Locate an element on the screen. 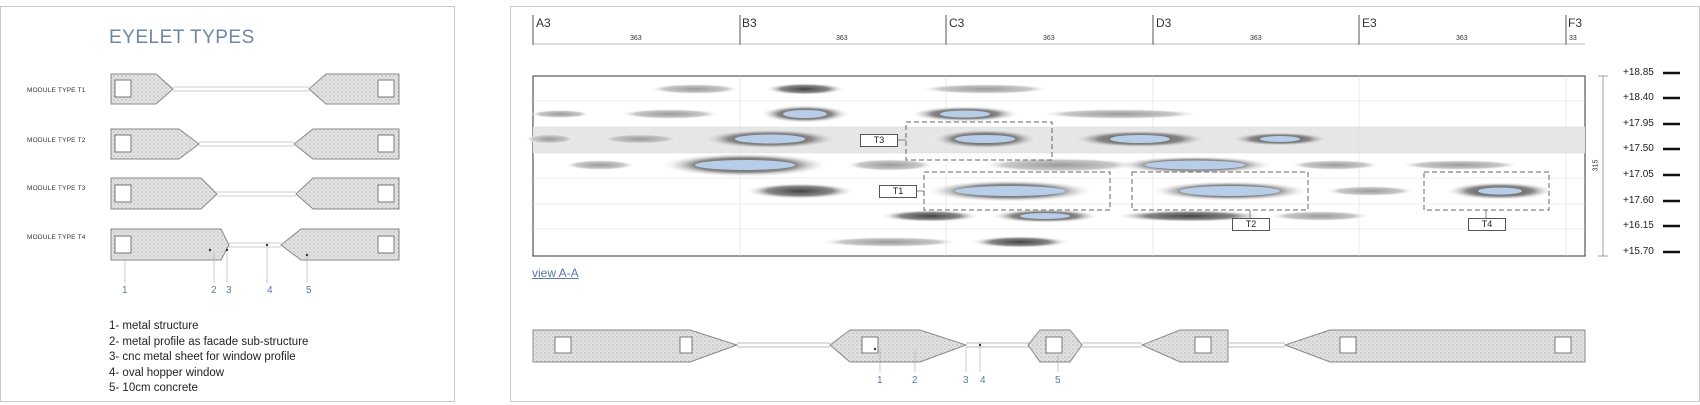  section-callout-3: 3 is located at coordinates (966, 380).